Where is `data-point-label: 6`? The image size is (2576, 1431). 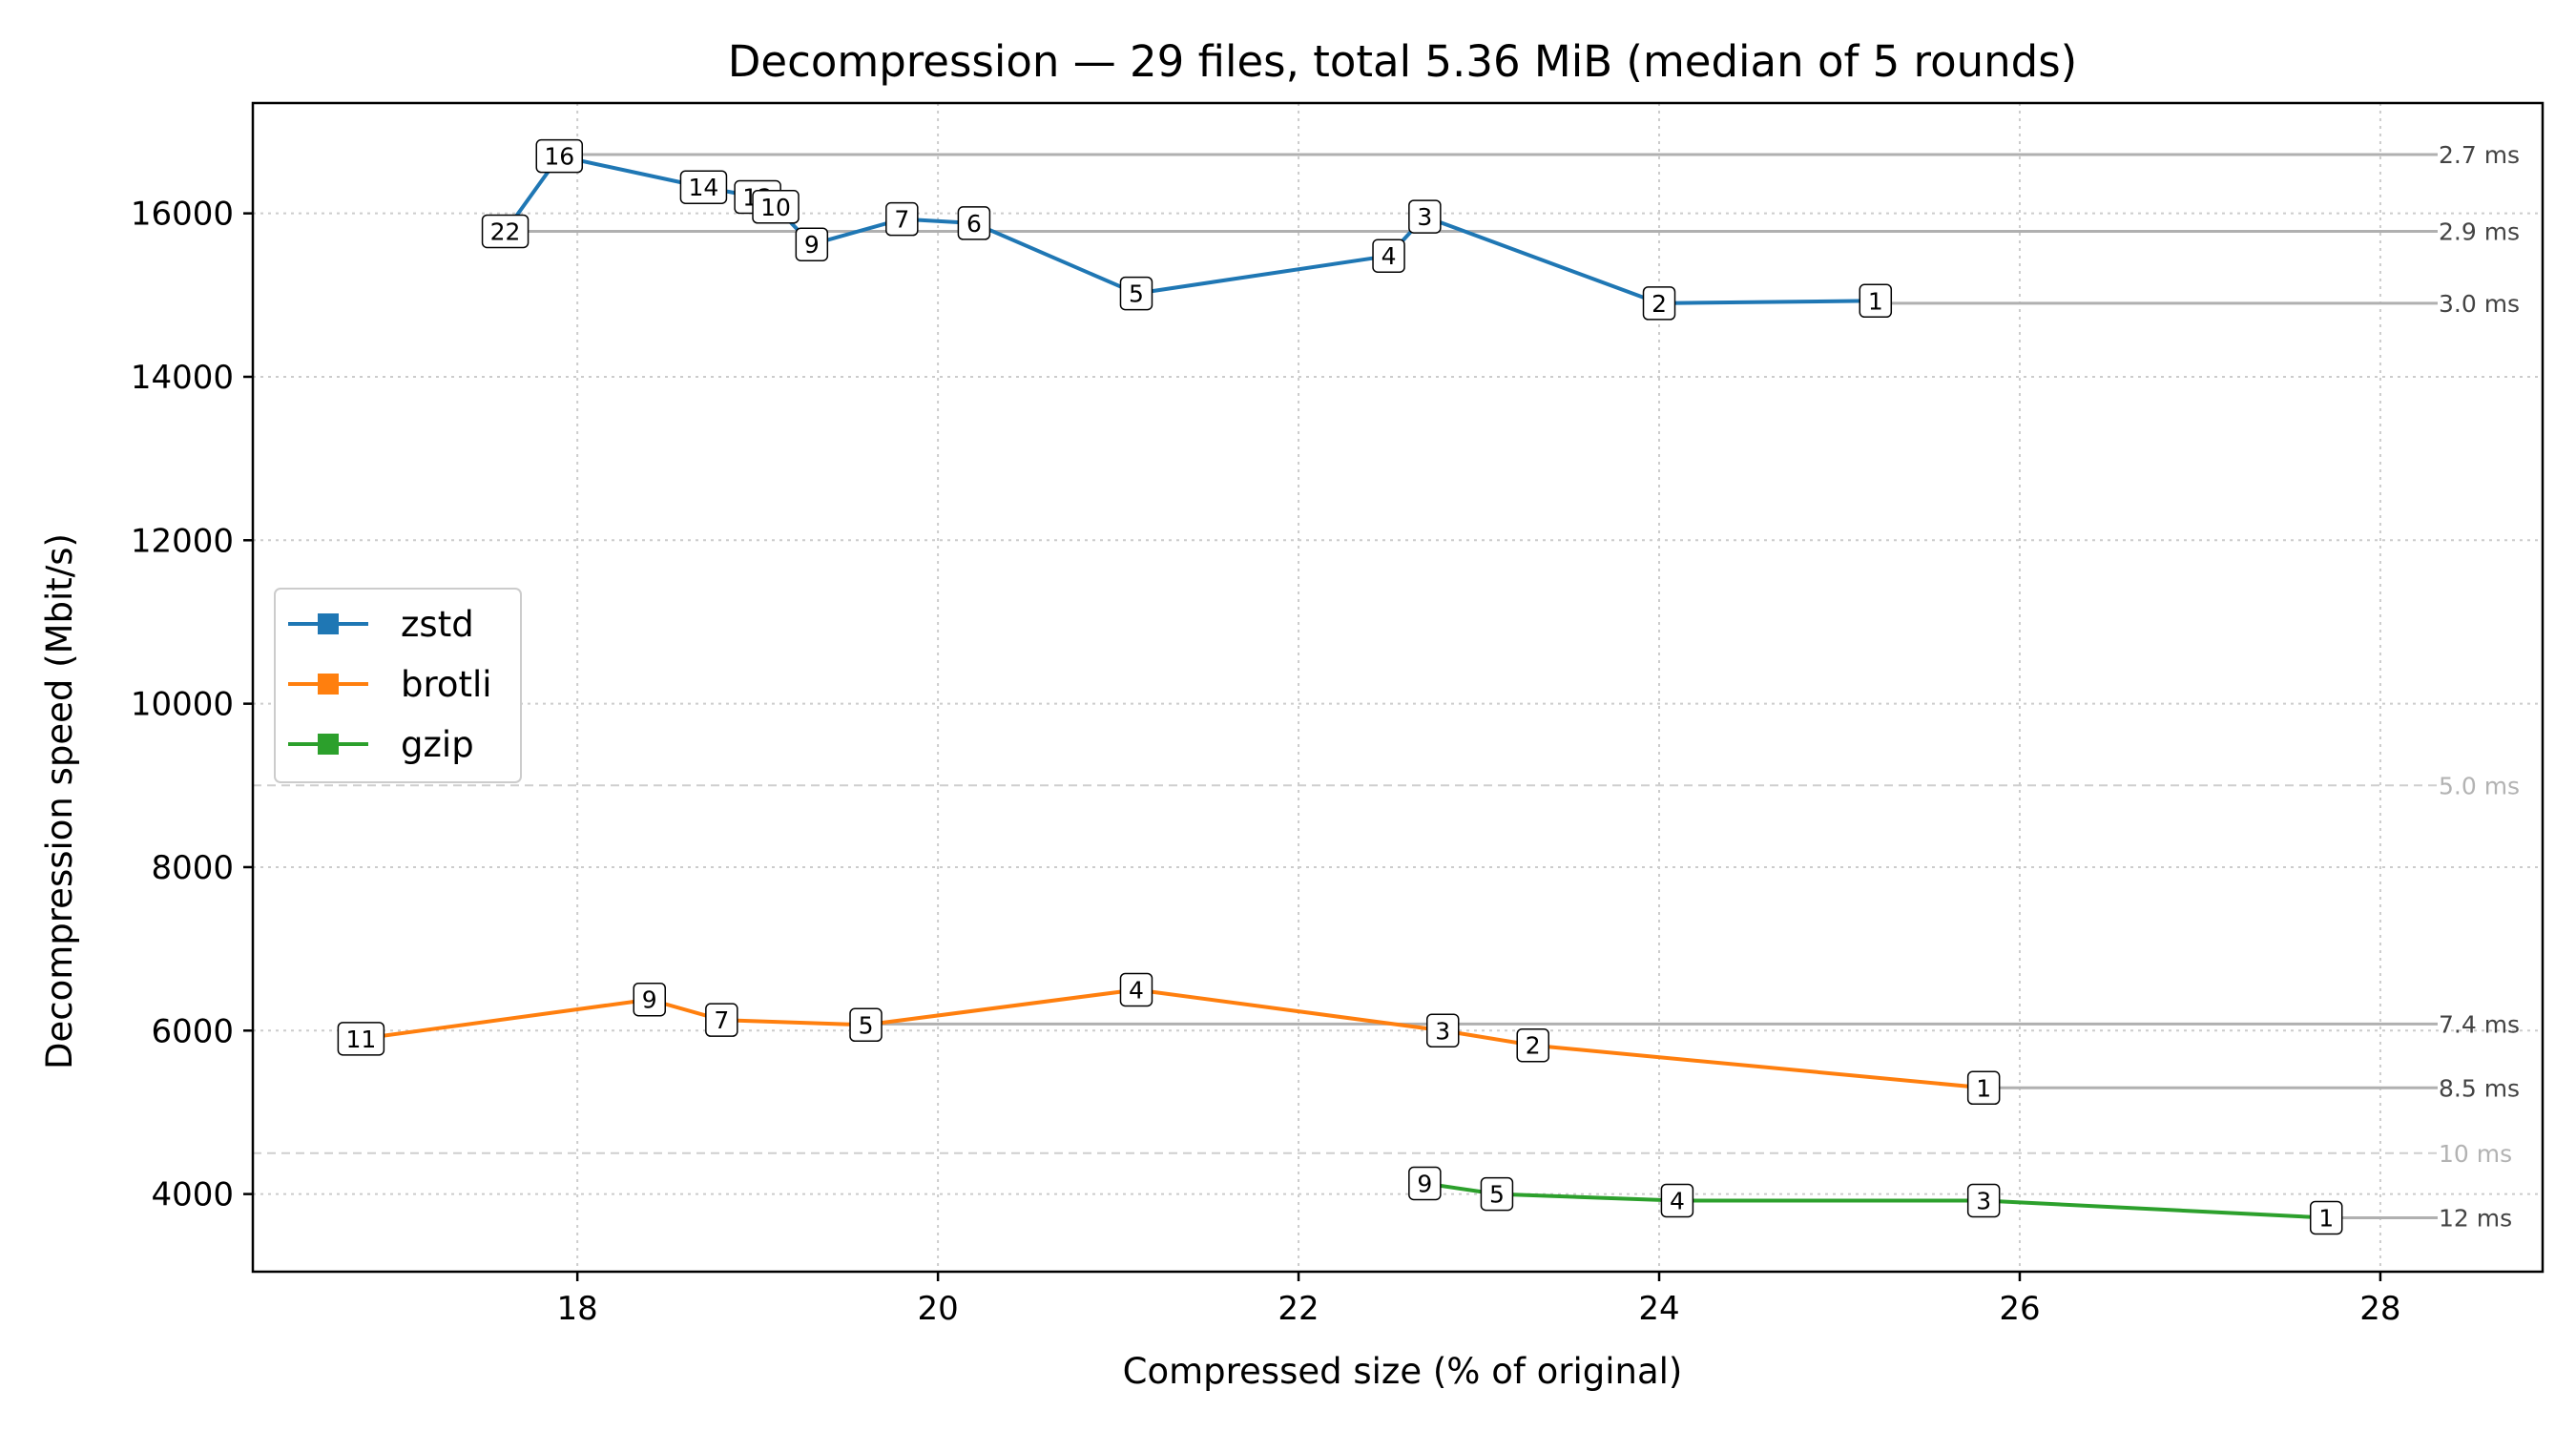
data-point-label: 6 is located at coordinates (974, 224).